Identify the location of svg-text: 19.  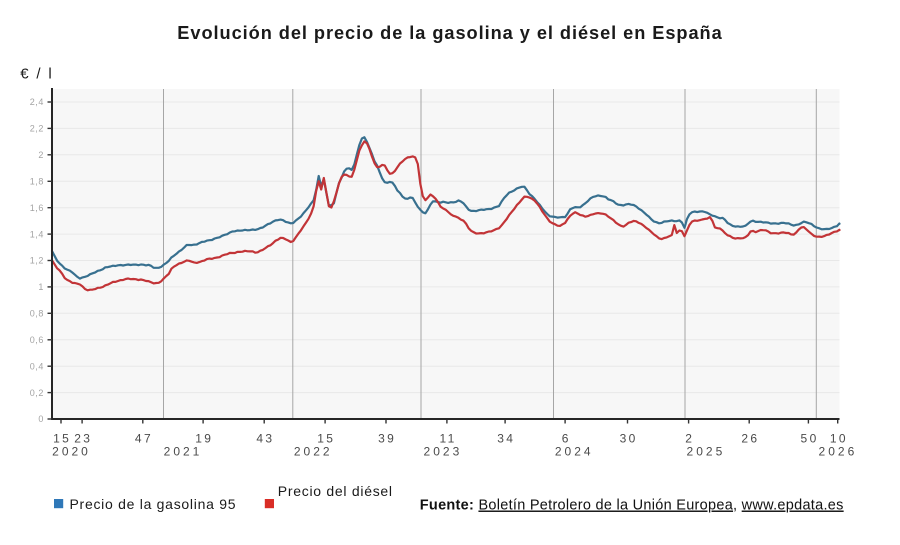
(204, 439).